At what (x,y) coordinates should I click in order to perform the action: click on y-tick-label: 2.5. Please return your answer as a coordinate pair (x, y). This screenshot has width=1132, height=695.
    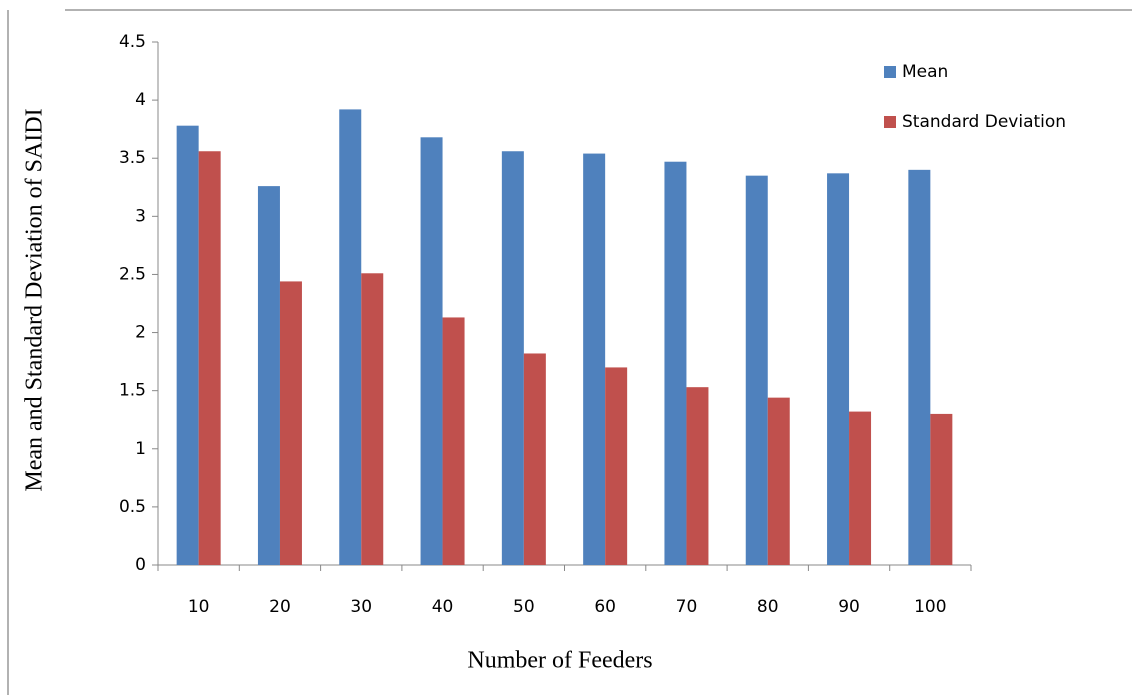
    Looking at the image, I should click on (132, 274).